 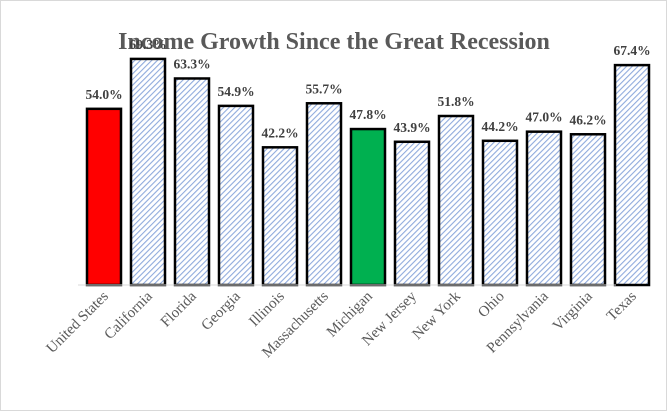 I want to click on category-label-illinois: Illinois, so click(x=266, y=308).